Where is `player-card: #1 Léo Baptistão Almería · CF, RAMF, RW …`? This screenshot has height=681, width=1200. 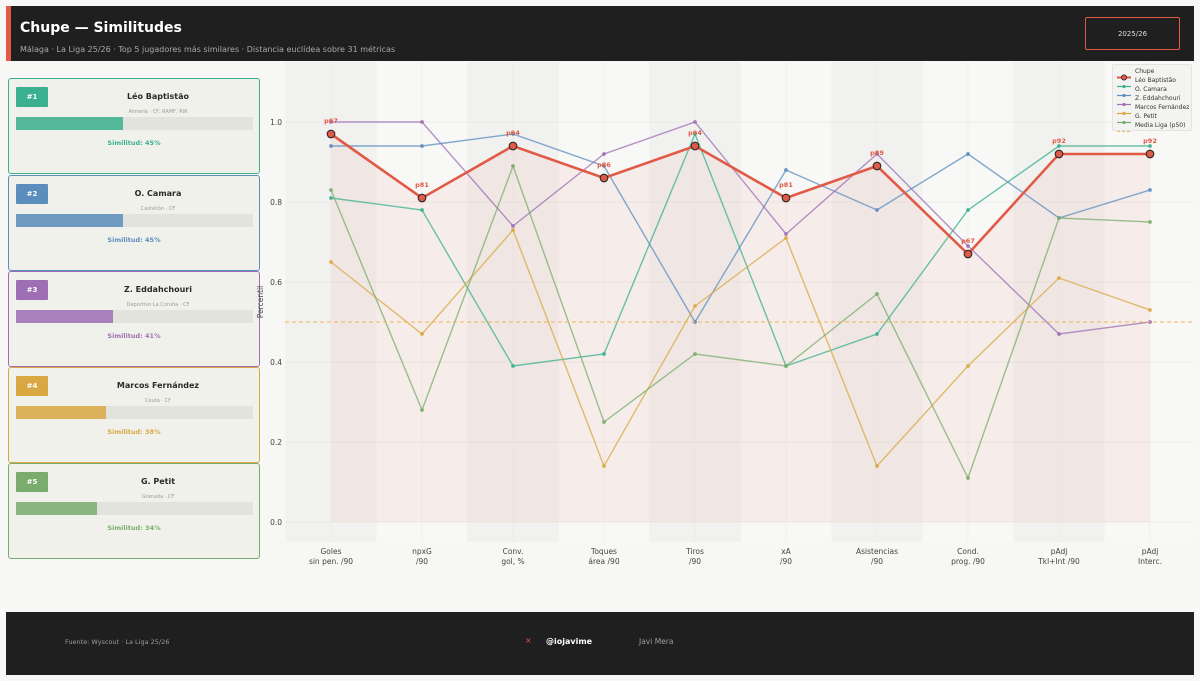
player-card: #1 Léo Baptistão Almería · CF, RAMF, RW … is located at coordinates (134, 126).